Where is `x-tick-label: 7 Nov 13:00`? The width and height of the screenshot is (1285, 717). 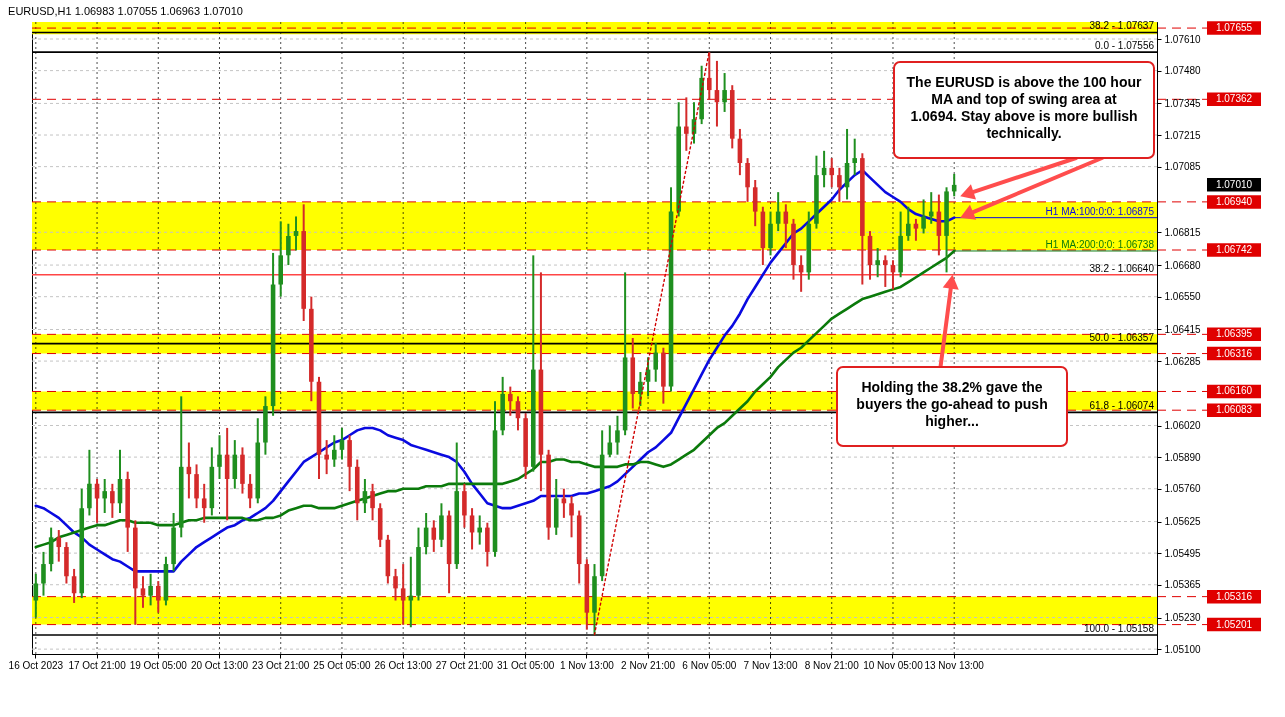
x-tick-label: 7 Nov 13:00 is located at coordinates (770, 665).